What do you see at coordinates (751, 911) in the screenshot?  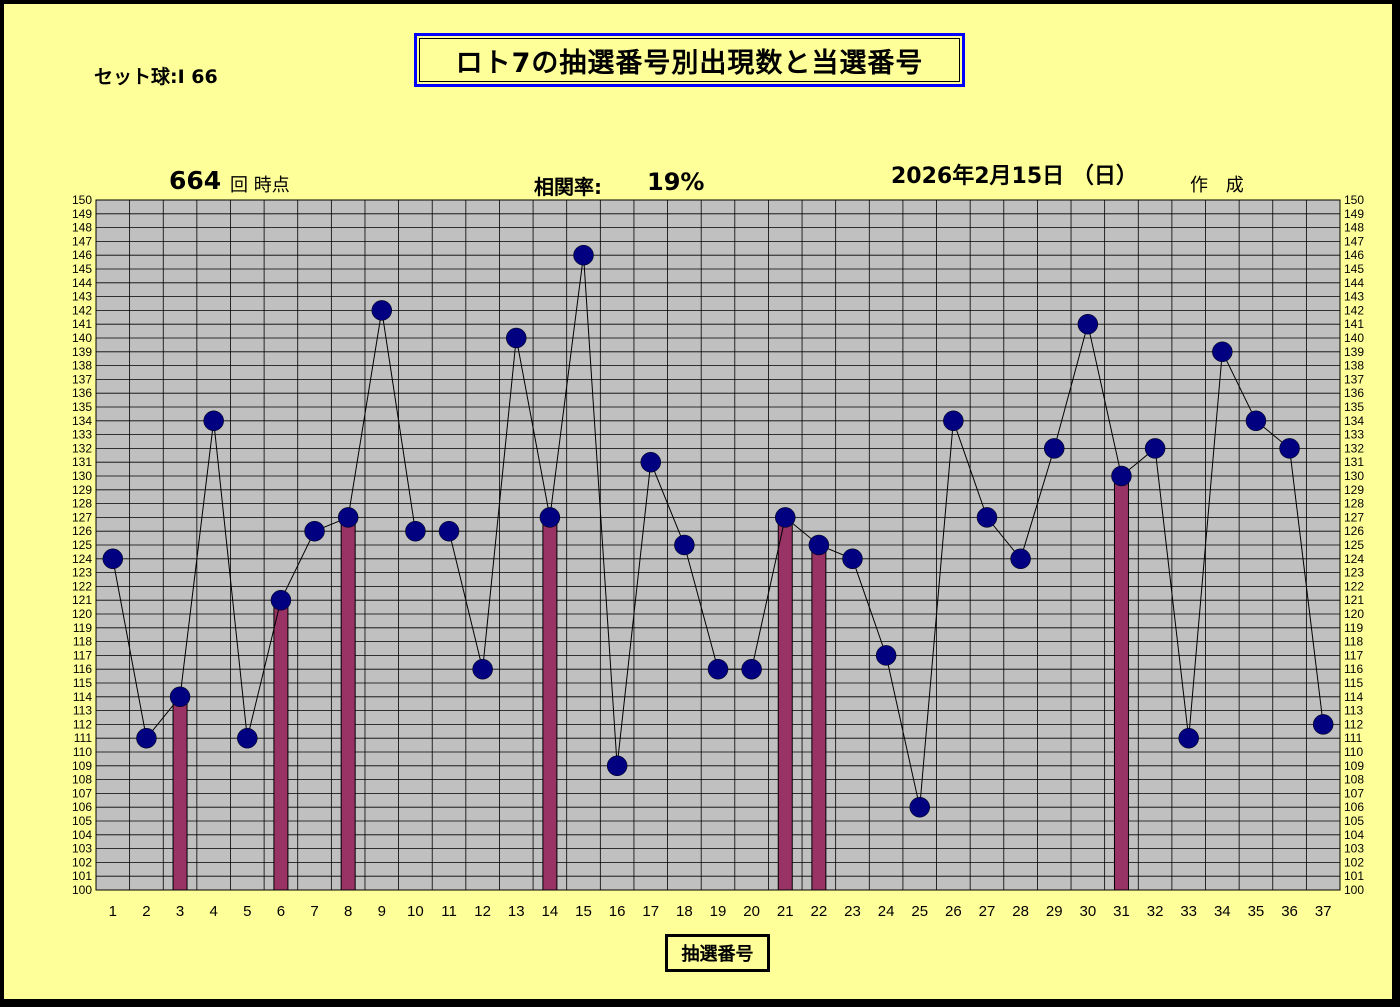 I see `x-tick-label: 20` at bounding box center [751, 911].